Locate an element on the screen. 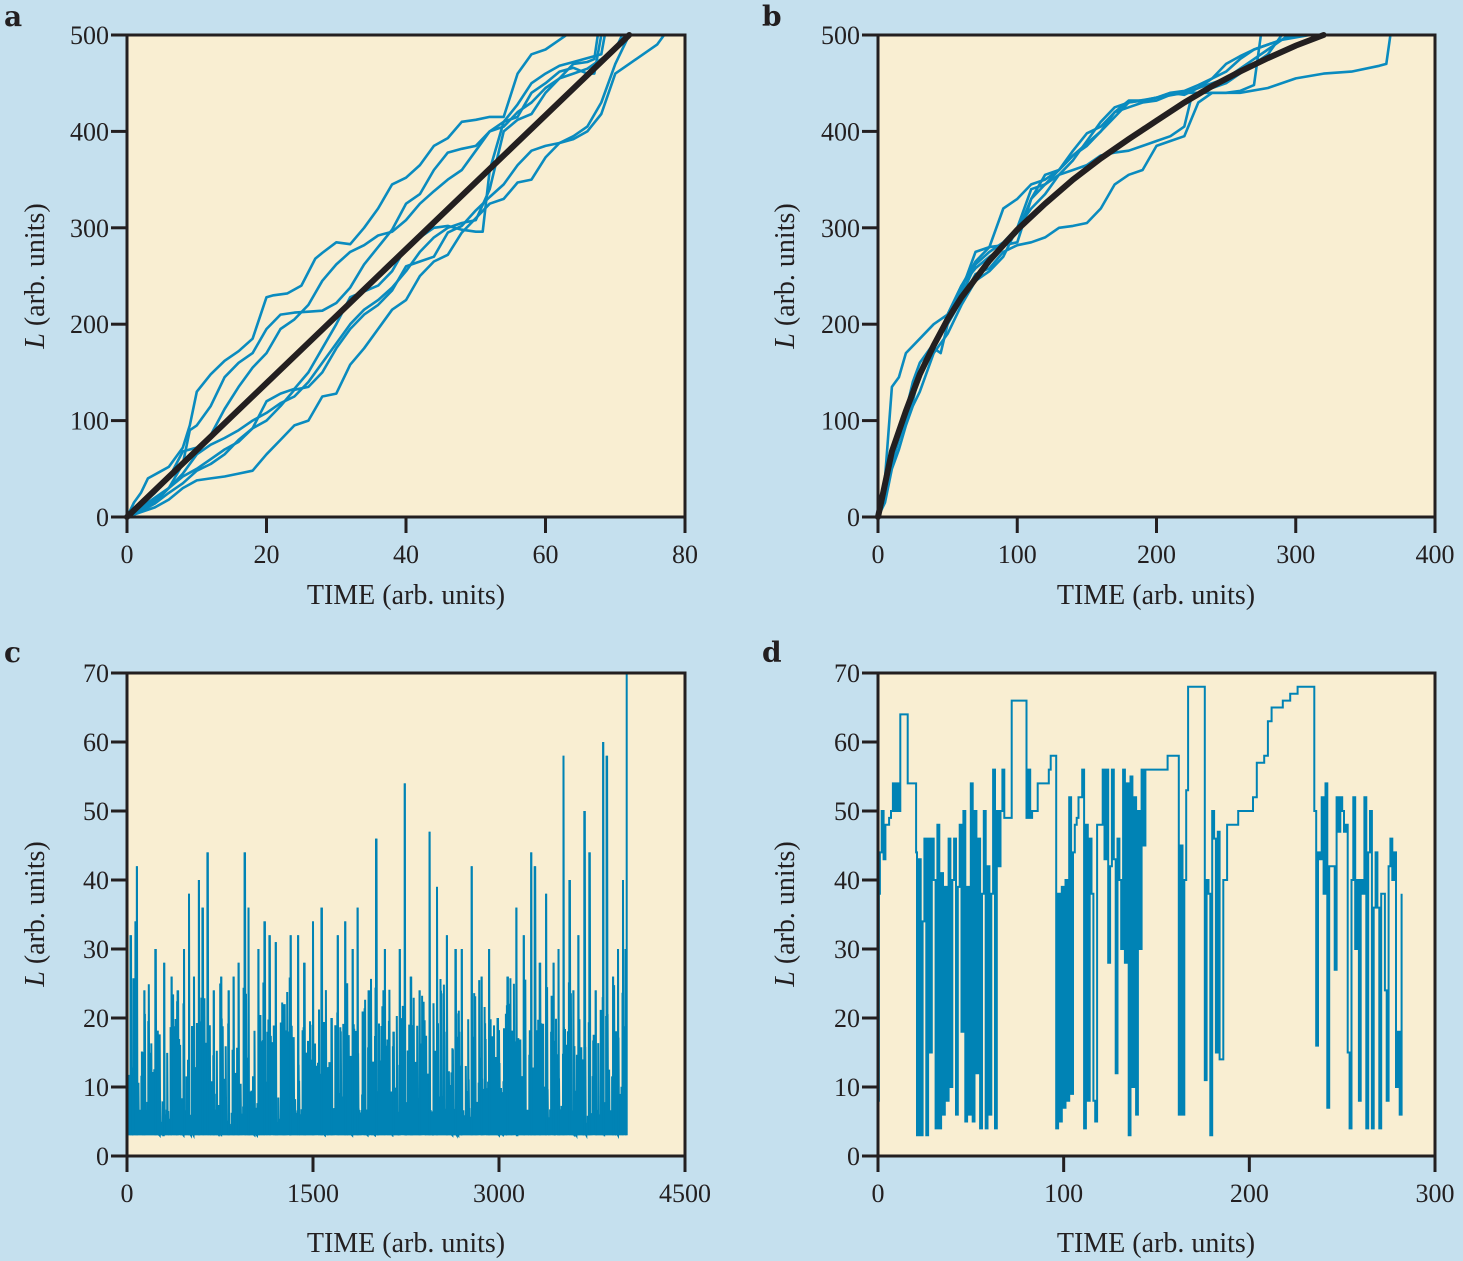 The image size is (1463, 1261). y-tick-label-d-1: 10 is located at coordinates (847, 1087).